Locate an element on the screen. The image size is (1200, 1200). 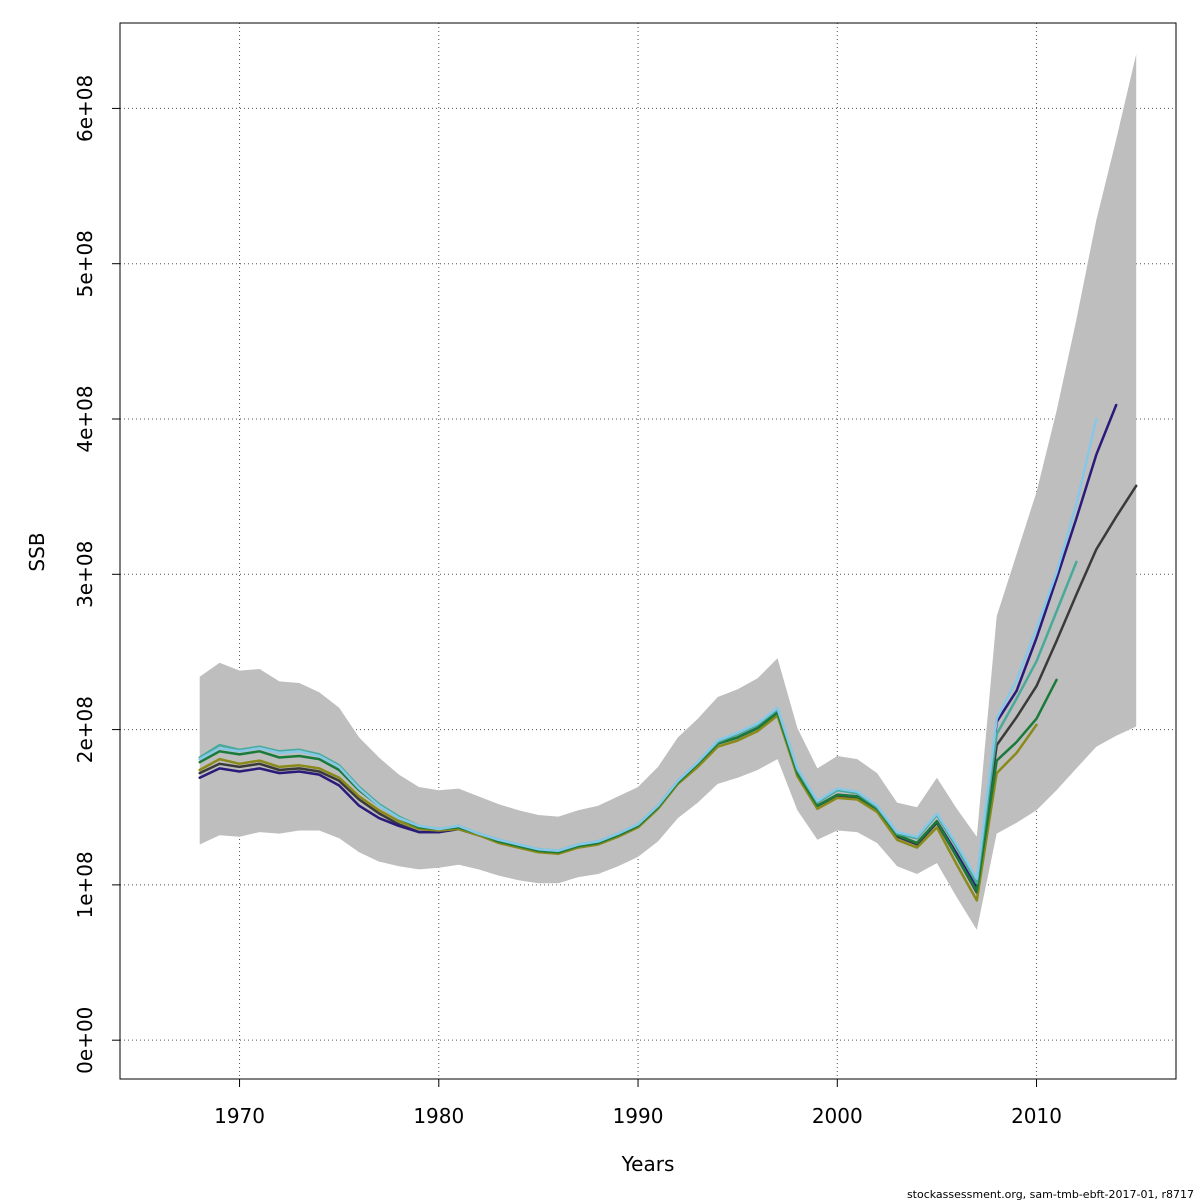
x-tick-label: 1990 is located at coordinates (638, 1116).